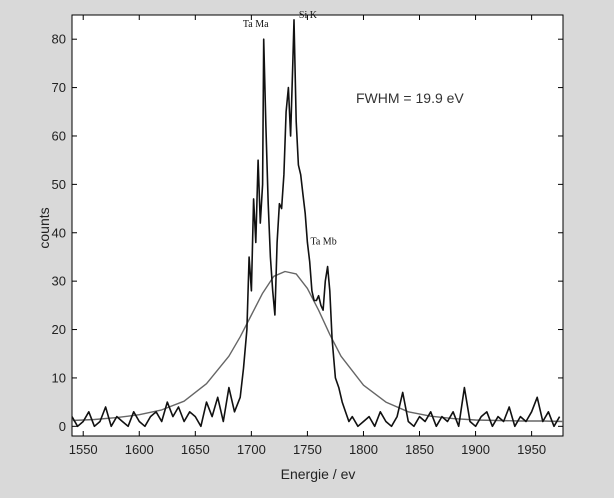 The height and width of the screenshot is (498, 614). What do you see at coordinates (83, 449) in the screenshot?
I see `x-tick-label: 1550` at bounding box center [83, 449].